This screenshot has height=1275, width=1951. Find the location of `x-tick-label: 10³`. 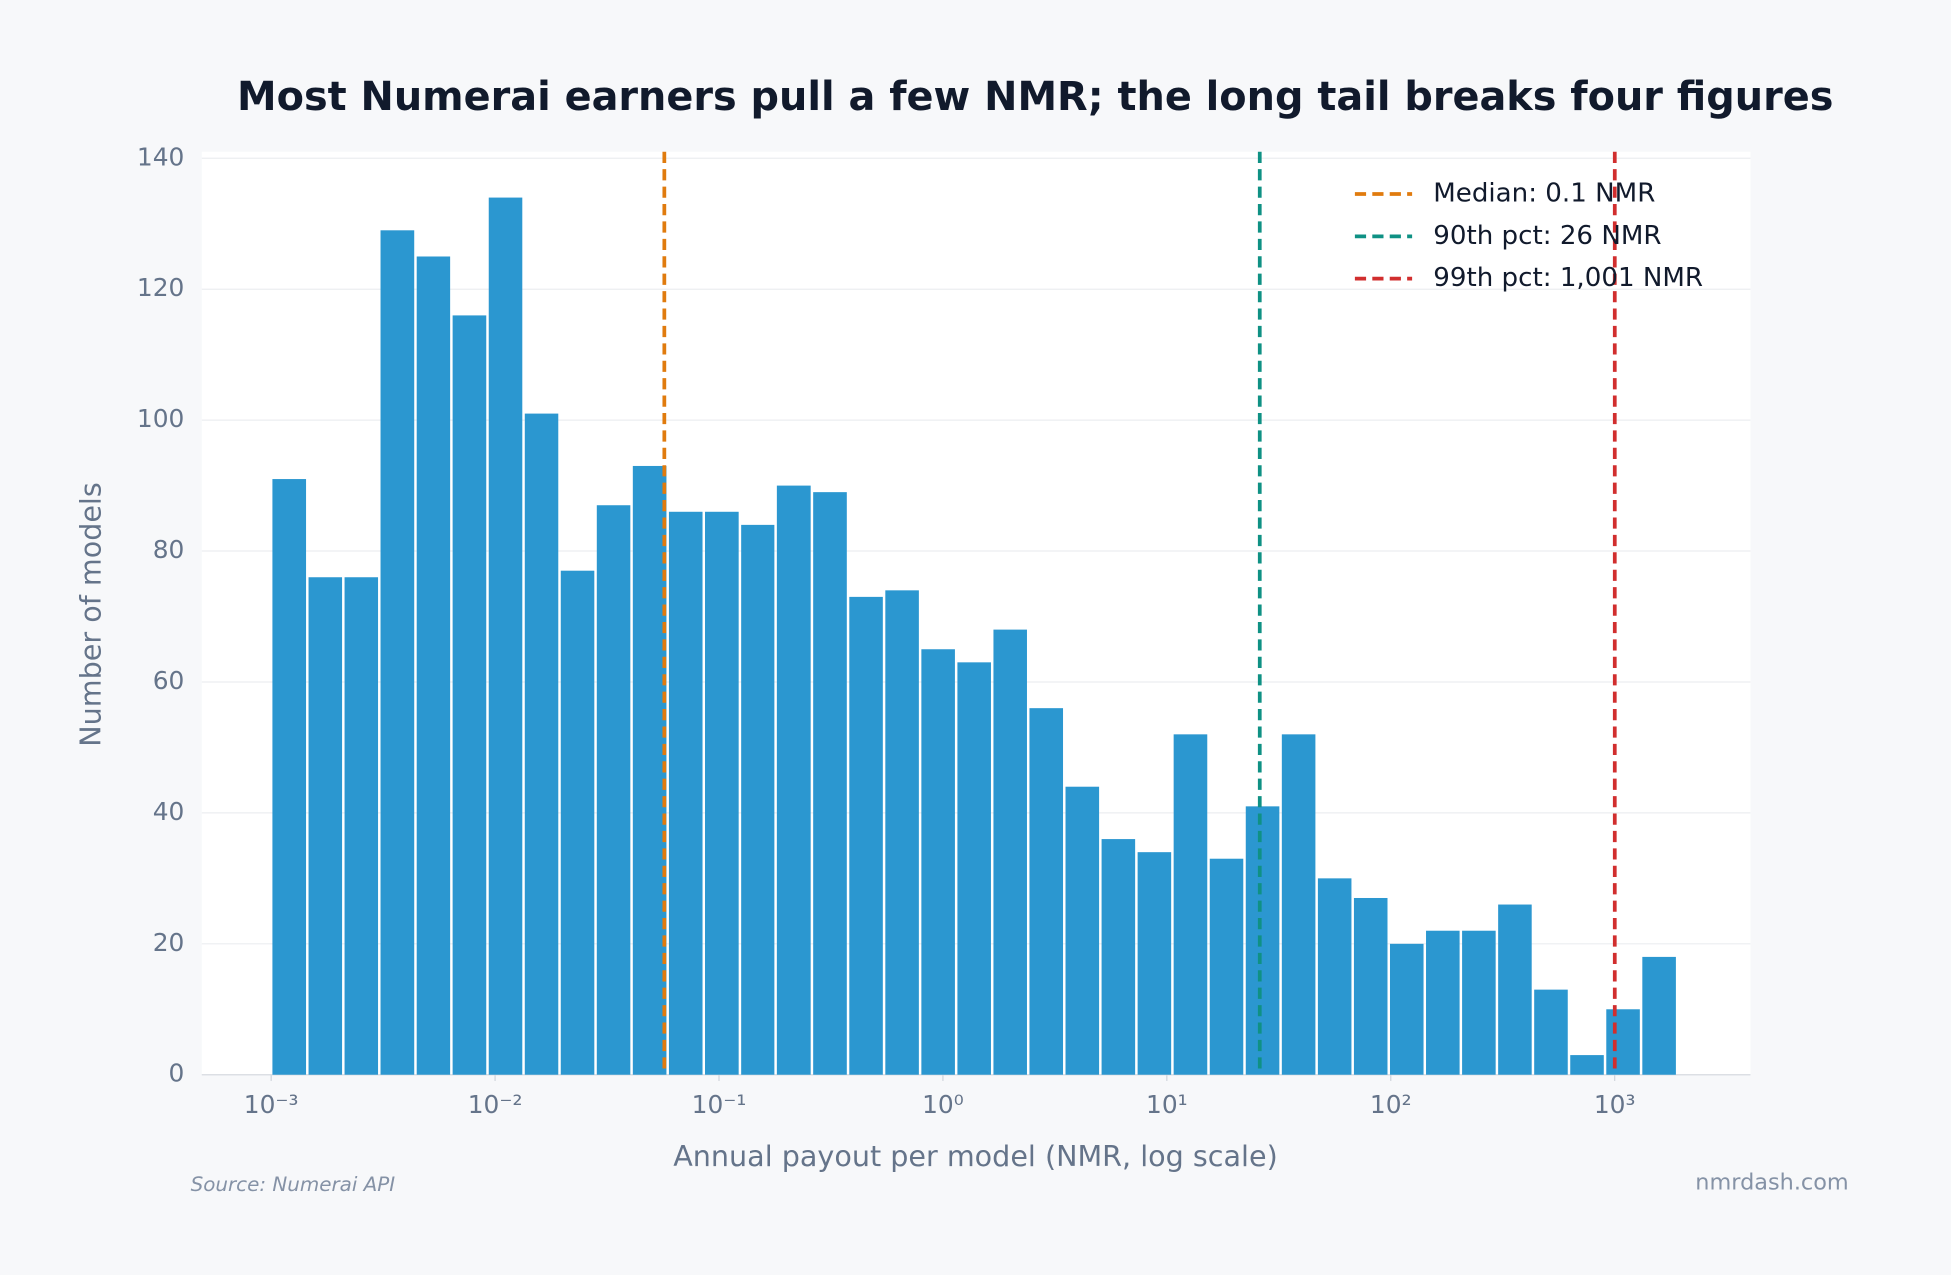

x-tick-label: 10³ is located at coordinates (1615, 1104).